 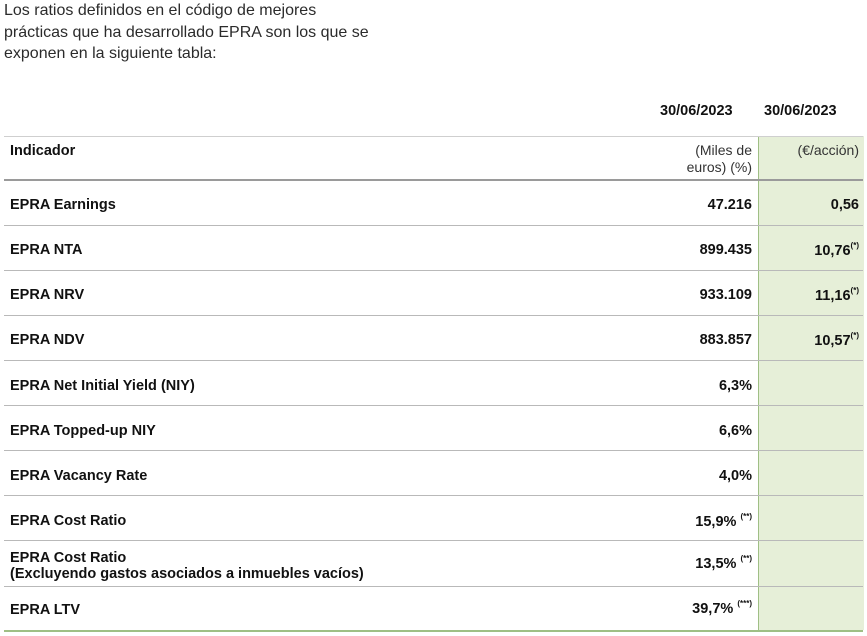 I want to click on value-text: 933.109, so click(x=725, y=295).